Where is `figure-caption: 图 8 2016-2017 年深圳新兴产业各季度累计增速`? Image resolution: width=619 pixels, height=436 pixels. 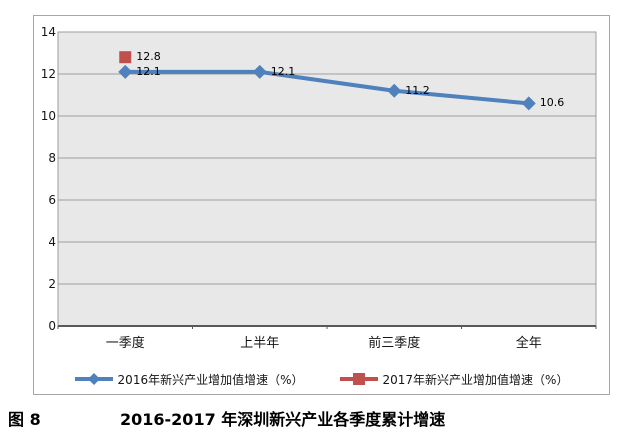
figure-caption: 图 8 2016-2017 年深圳新兴产业各季度累计增速 is located at coordinates (226, 418).